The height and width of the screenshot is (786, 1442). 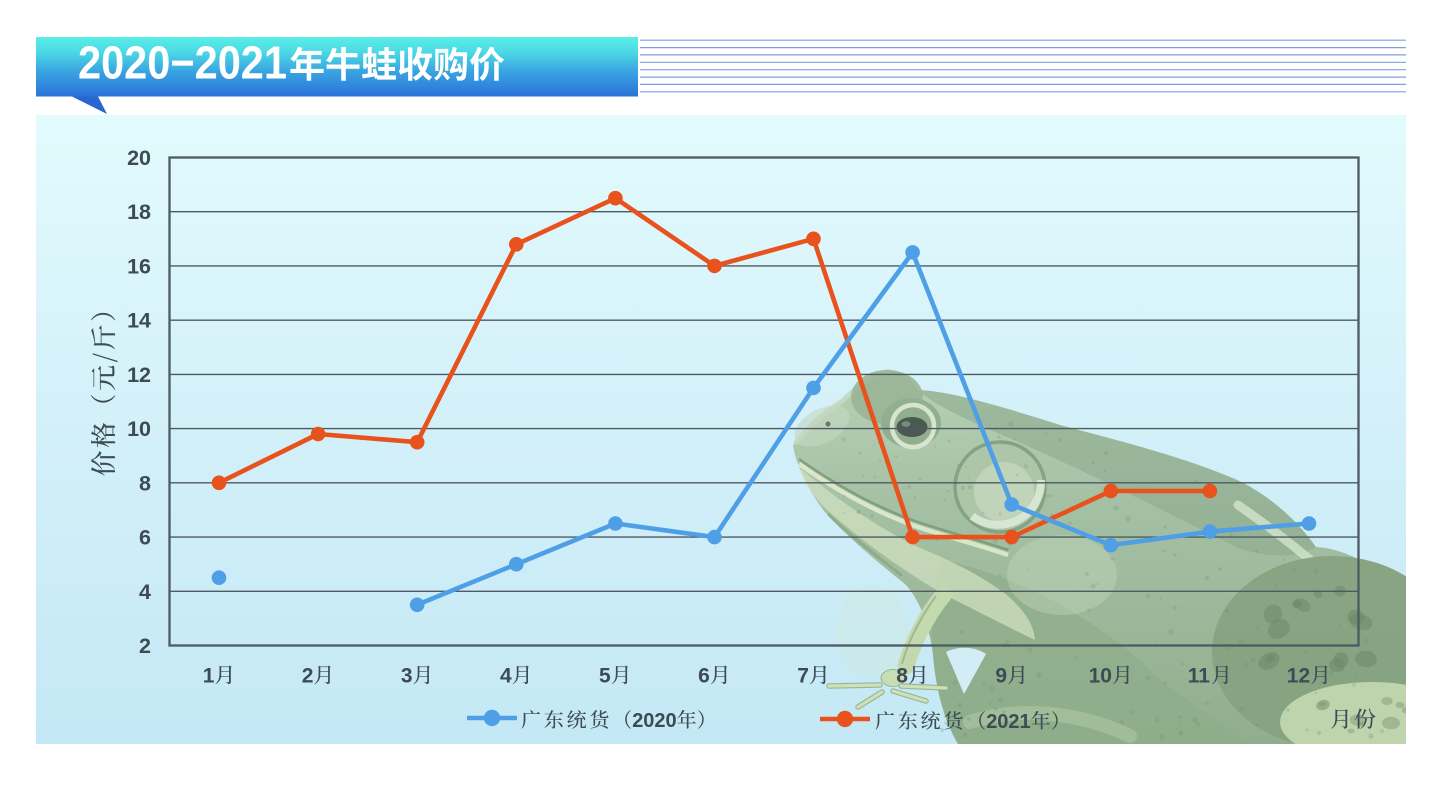 I want to click on svg-text: 18, so click(x=139, y=212).